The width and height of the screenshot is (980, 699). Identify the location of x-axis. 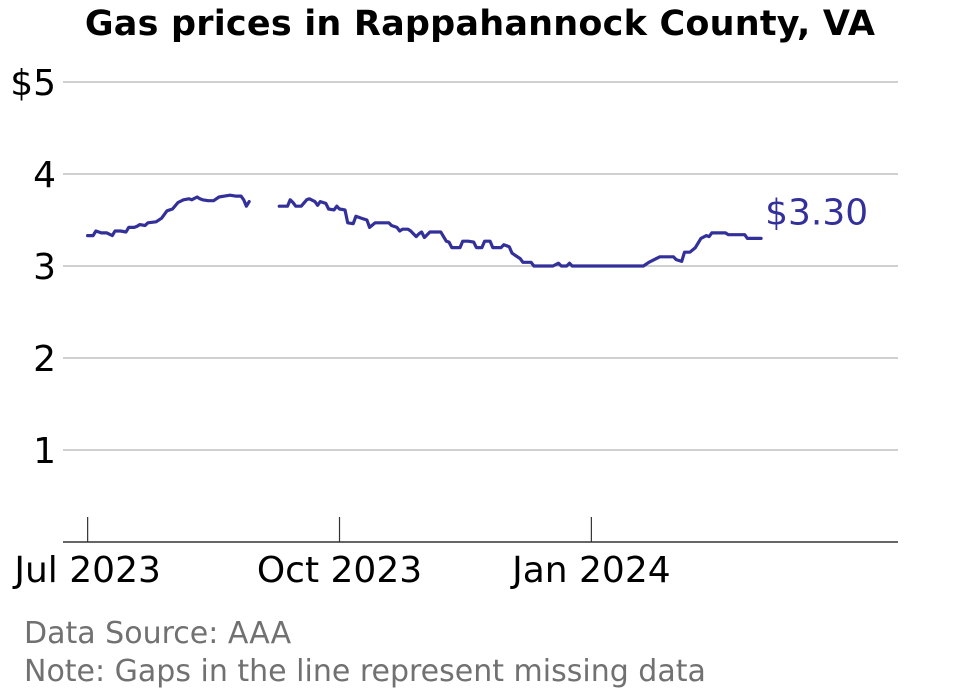
(480, 530).